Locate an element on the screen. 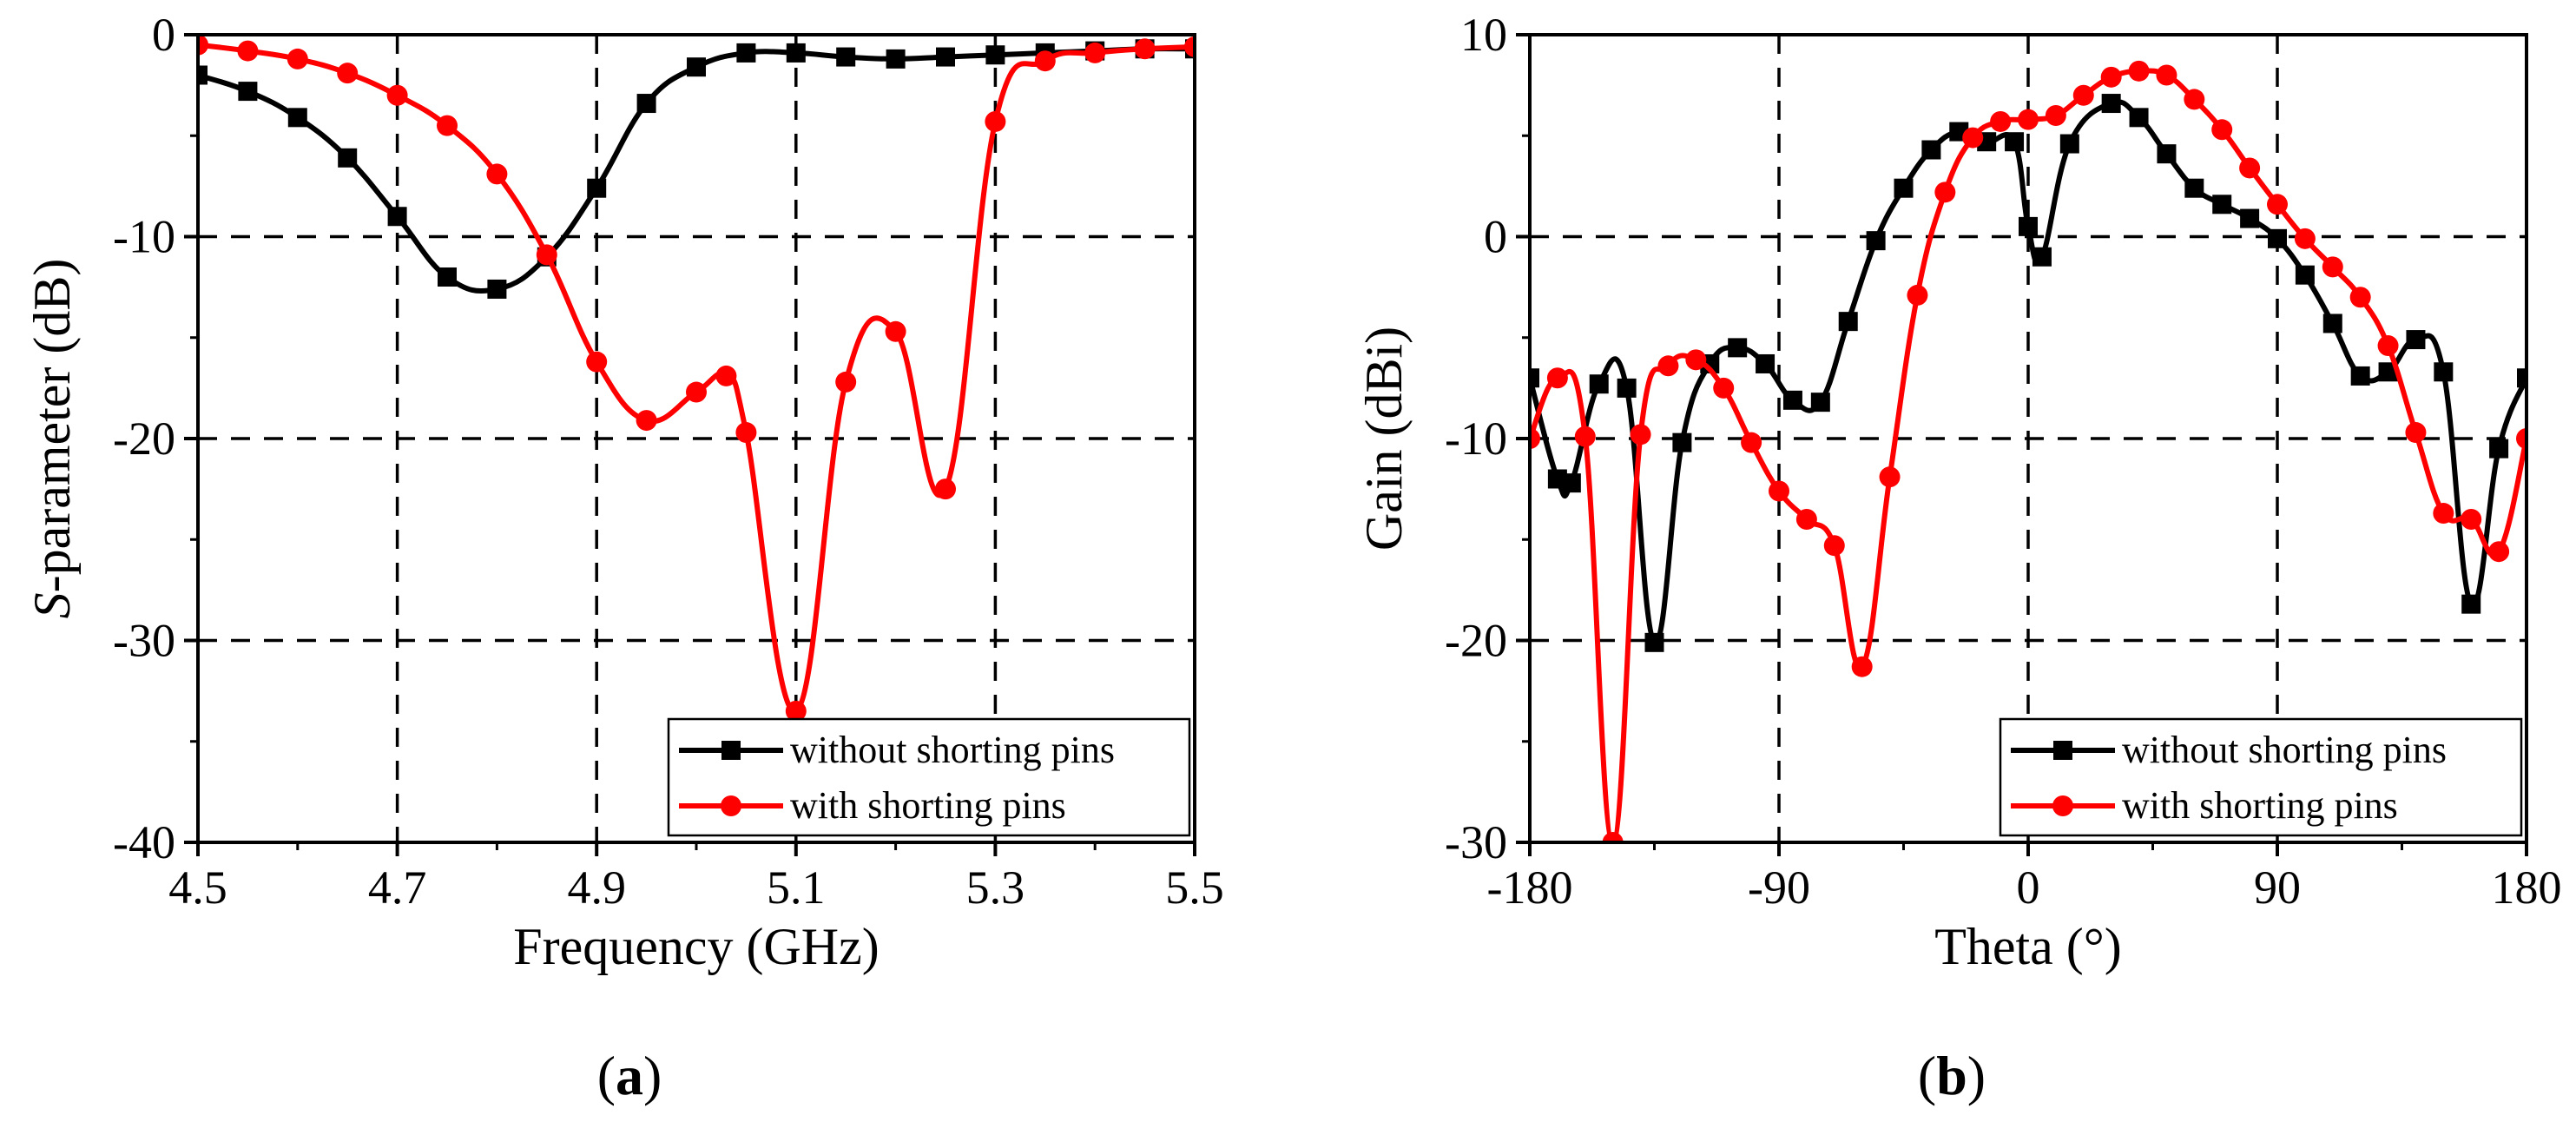 The height and width of the screenshot is (1122, 2576). x-tick-label: 180 is located at coordinates (2527, 888).